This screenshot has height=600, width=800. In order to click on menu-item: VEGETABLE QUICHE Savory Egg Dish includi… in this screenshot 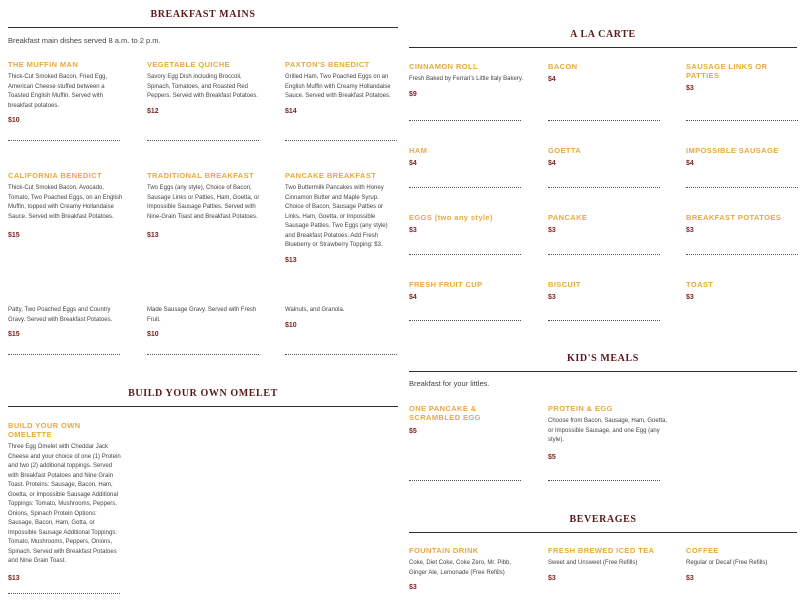, I will do `click(206, 87)`.